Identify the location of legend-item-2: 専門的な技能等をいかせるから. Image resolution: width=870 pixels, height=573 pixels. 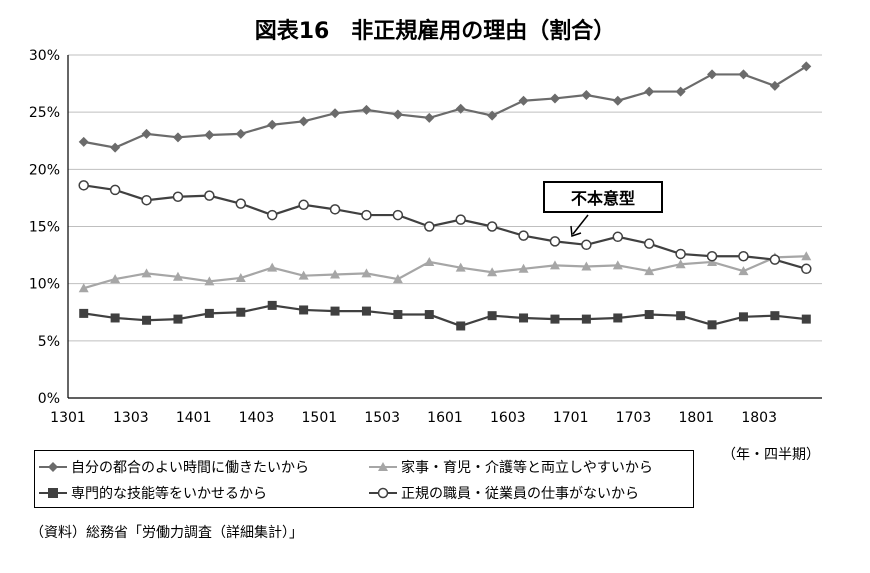
(153, 493).